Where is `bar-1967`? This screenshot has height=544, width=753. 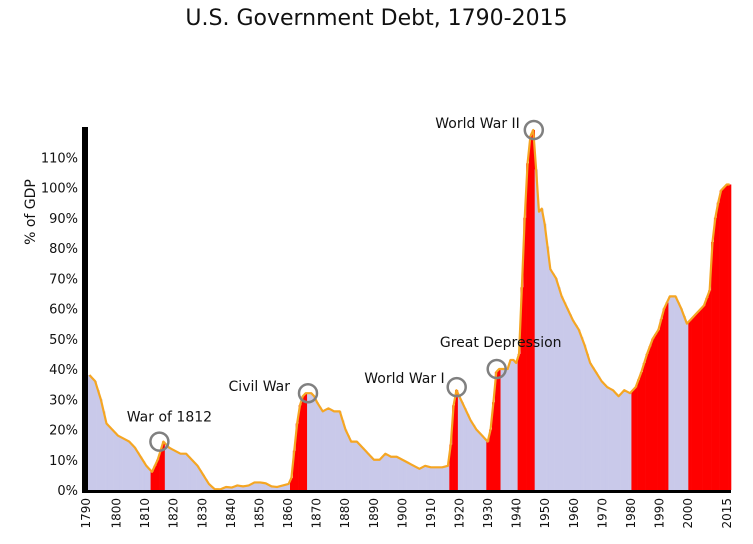 bar-1967 is located at coordinates (593, 428).